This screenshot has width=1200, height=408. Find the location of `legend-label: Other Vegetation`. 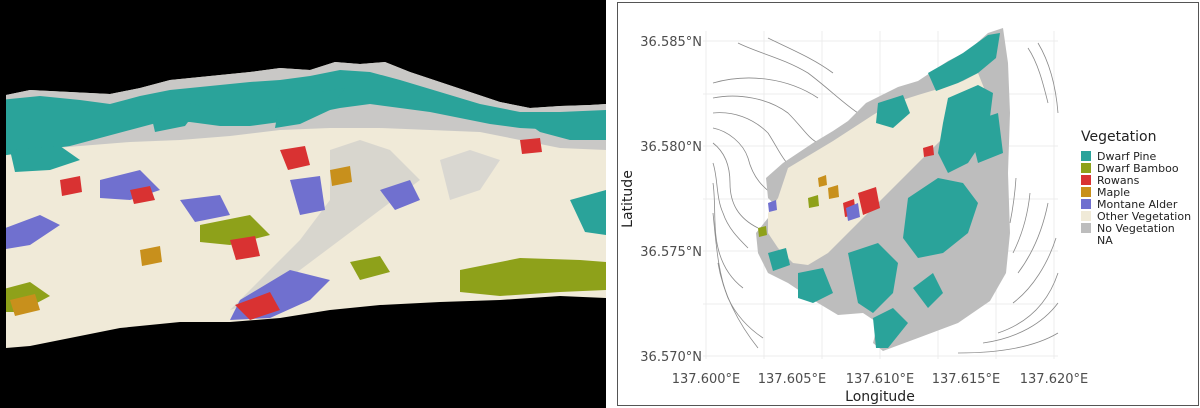

legend-label: Other Vegetation is located at coordinates (1144, 216).